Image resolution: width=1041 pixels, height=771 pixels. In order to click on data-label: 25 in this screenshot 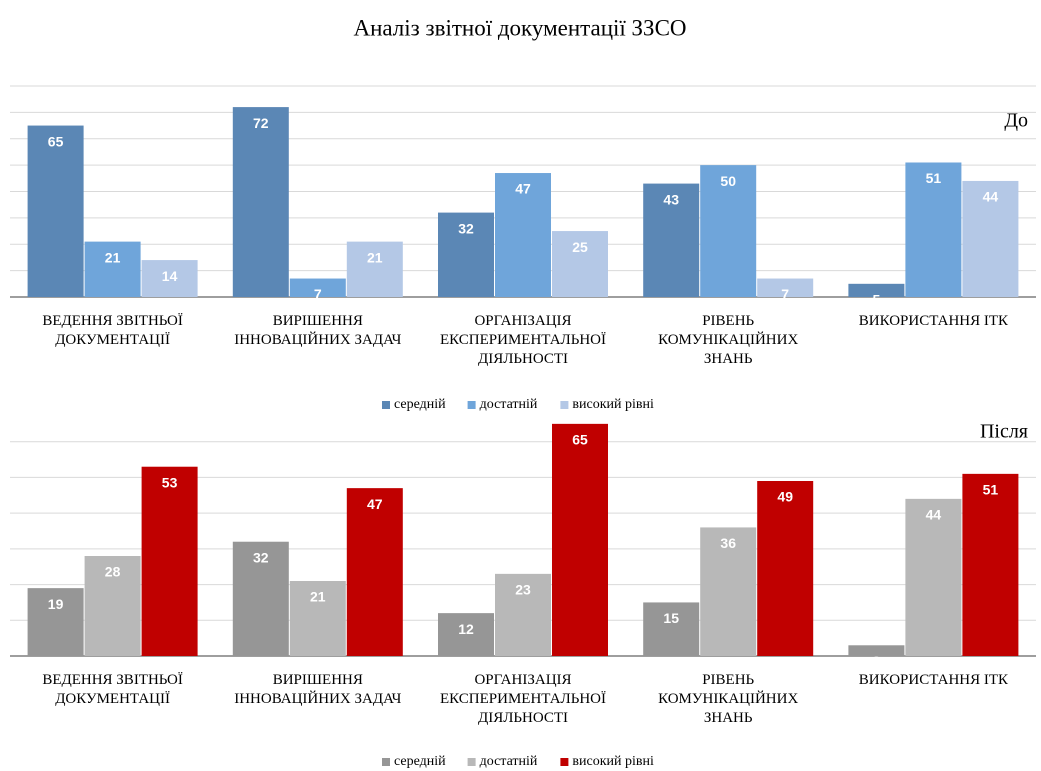, I will do `click(580, 247)`.